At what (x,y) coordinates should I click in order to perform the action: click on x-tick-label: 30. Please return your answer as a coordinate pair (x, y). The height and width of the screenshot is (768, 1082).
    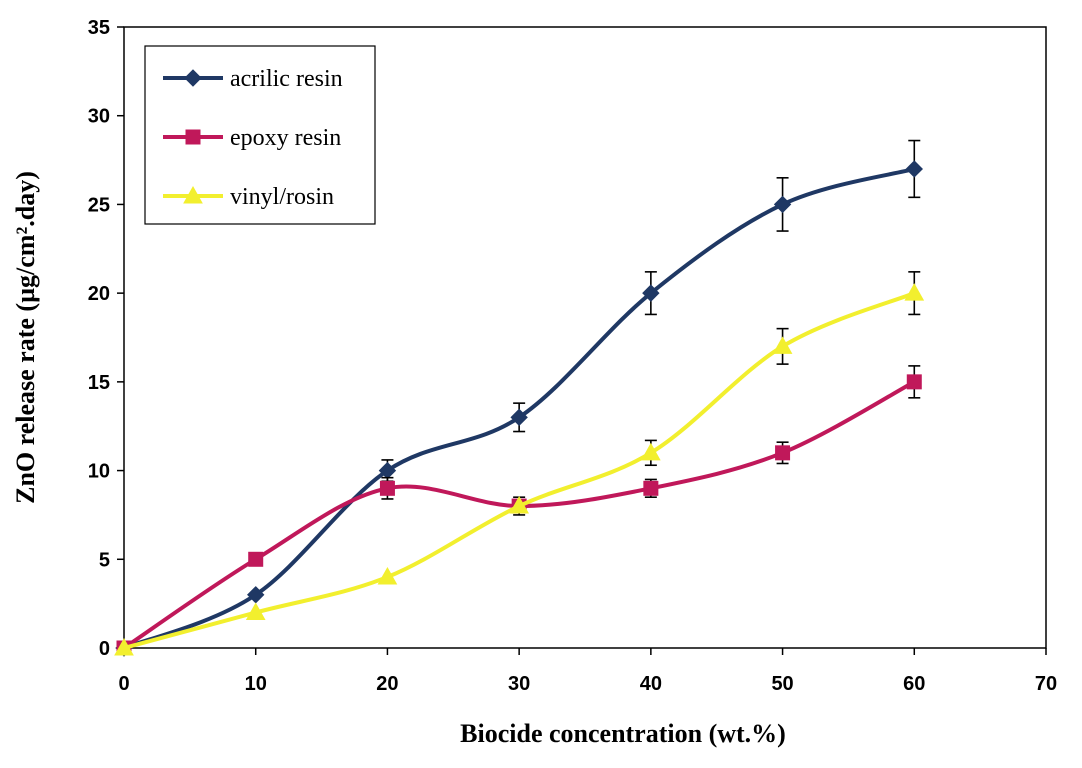
    Looking at the image, I should click on (519, 684).